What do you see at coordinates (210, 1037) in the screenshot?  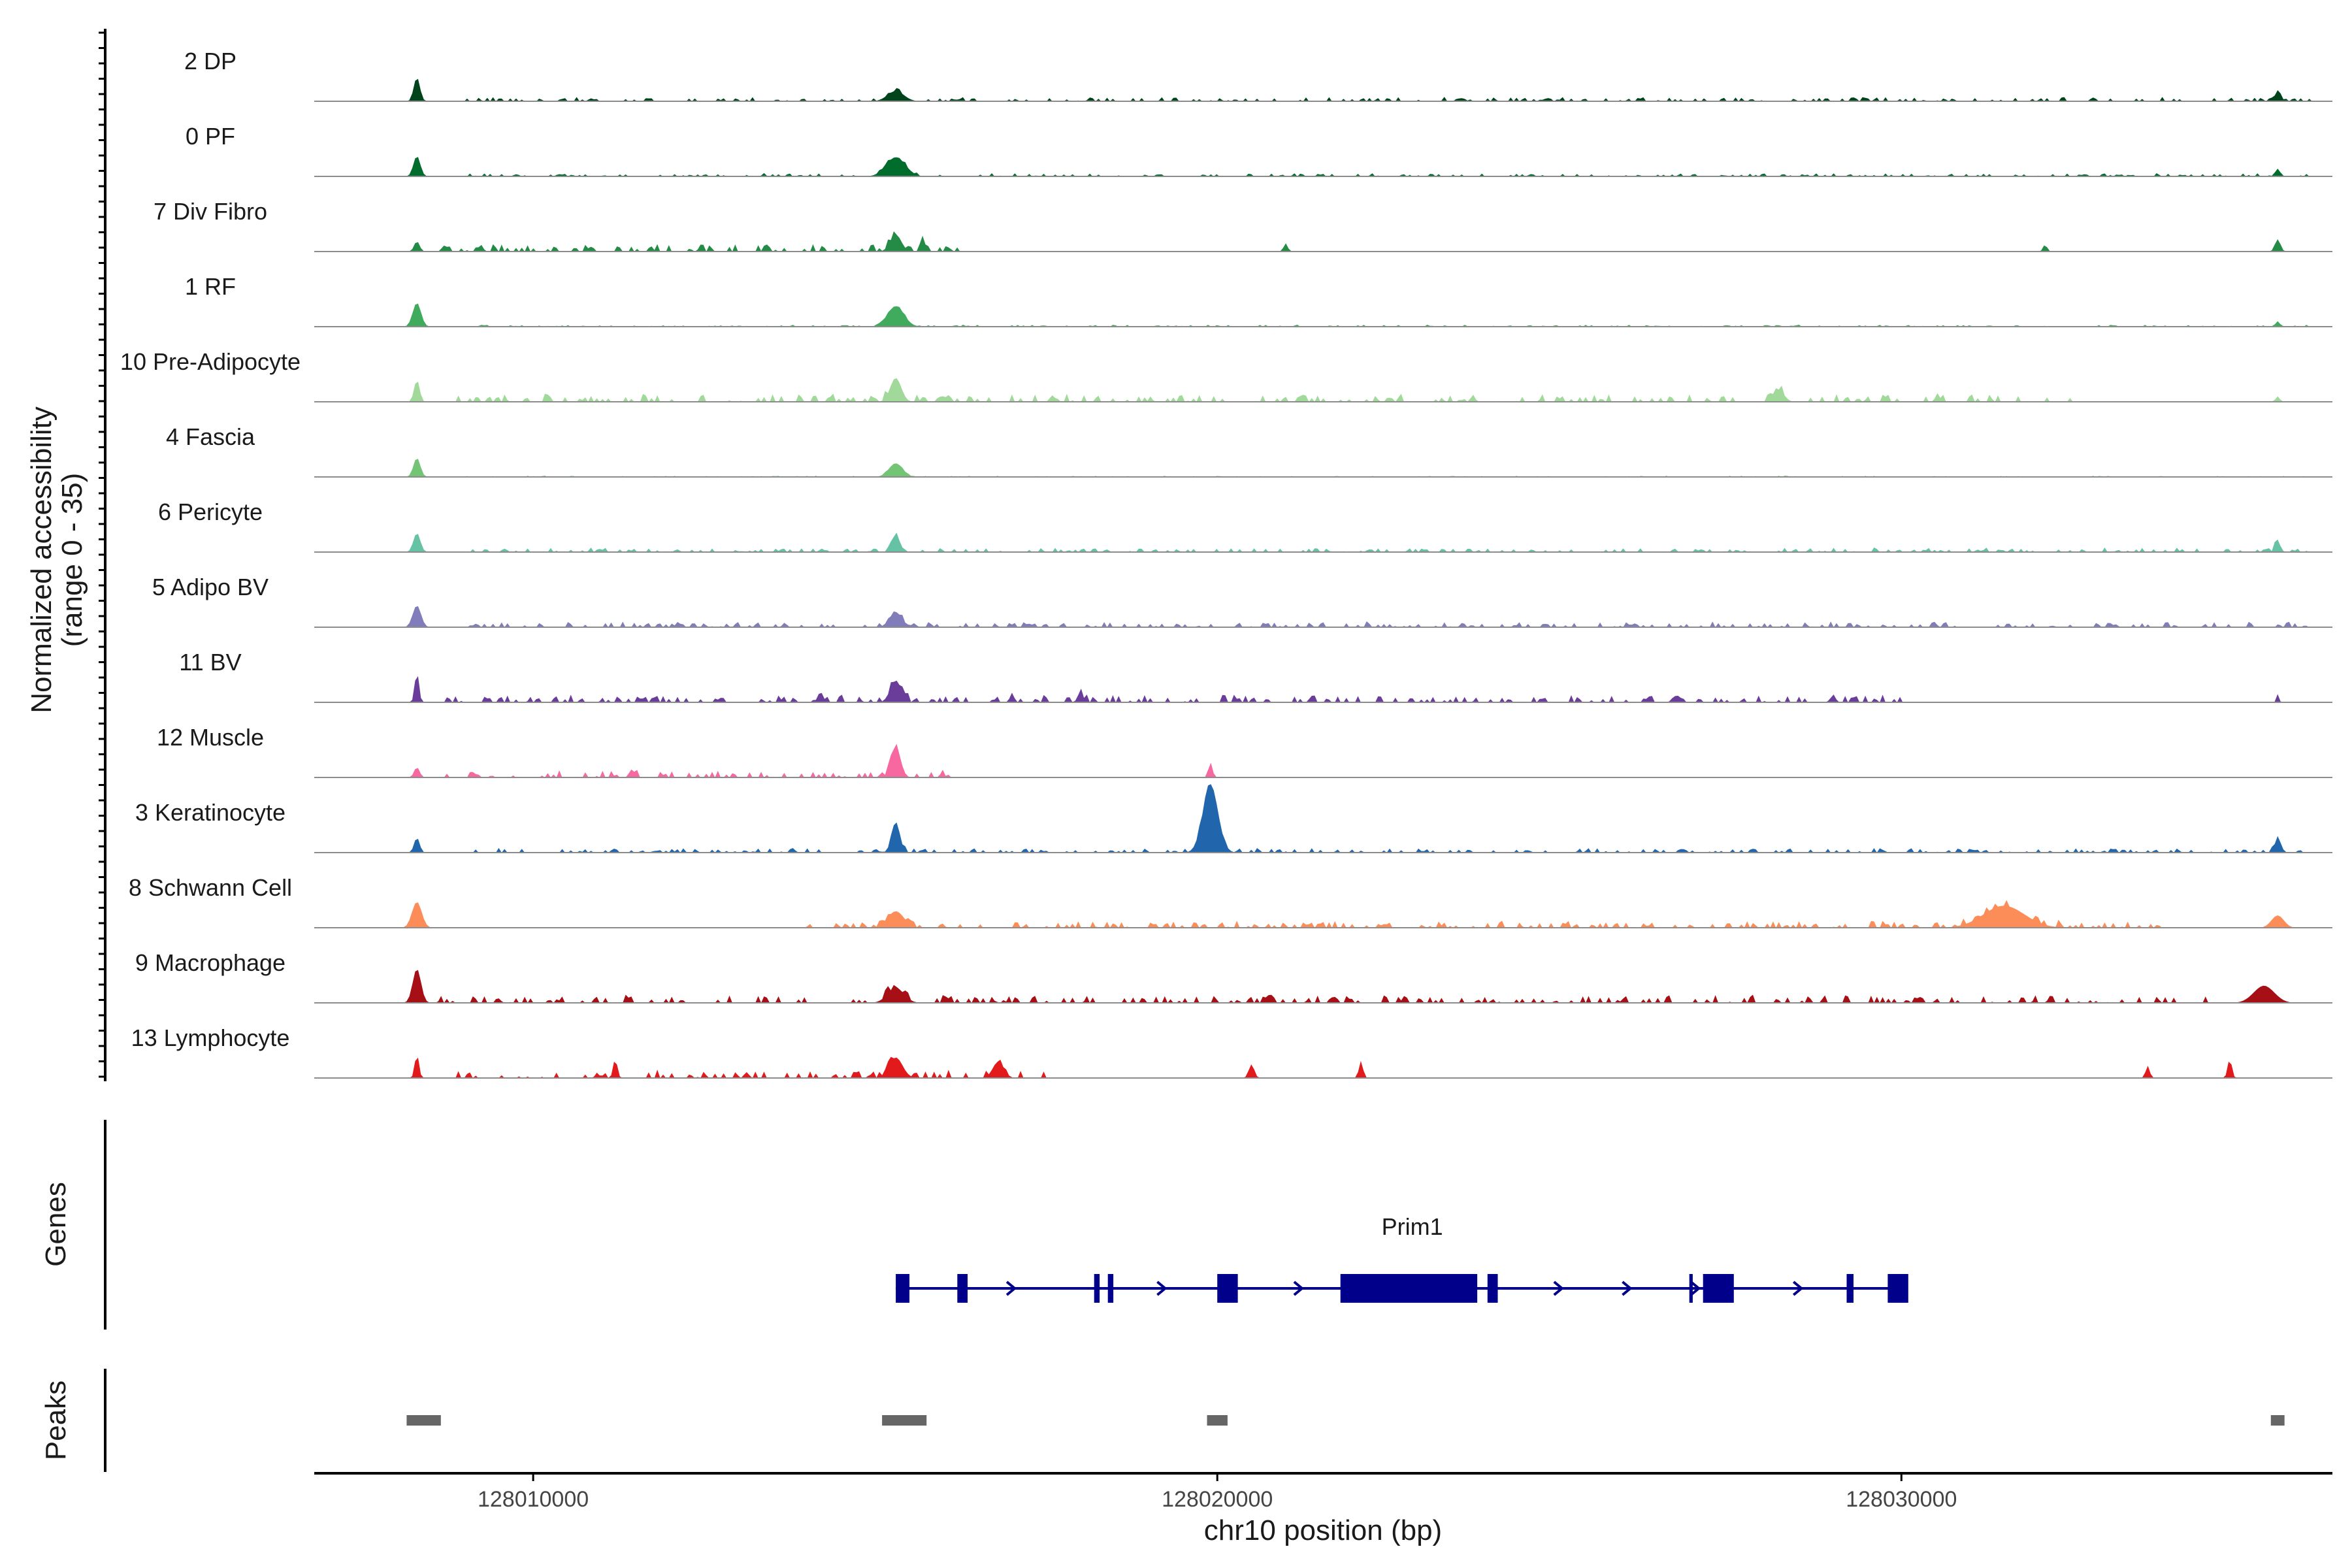 I see `track-label: 13 Lymphocyte` at bounding box center [210, 1037].